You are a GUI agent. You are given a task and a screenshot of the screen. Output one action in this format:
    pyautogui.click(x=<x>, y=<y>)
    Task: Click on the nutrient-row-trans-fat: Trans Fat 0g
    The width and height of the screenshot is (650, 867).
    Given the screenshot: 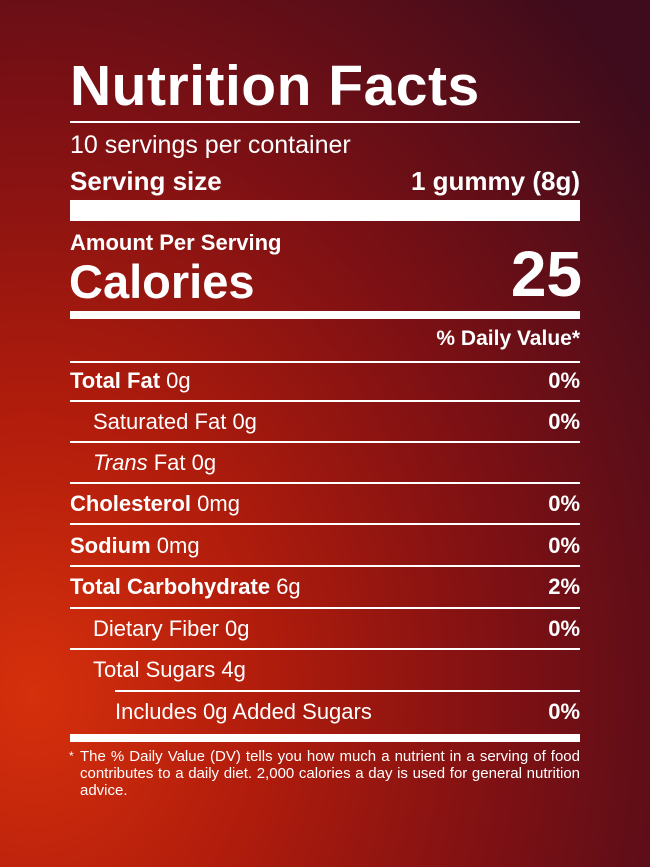 What is the action you would take?
    pyautogui.click(x=155, y=462)
    